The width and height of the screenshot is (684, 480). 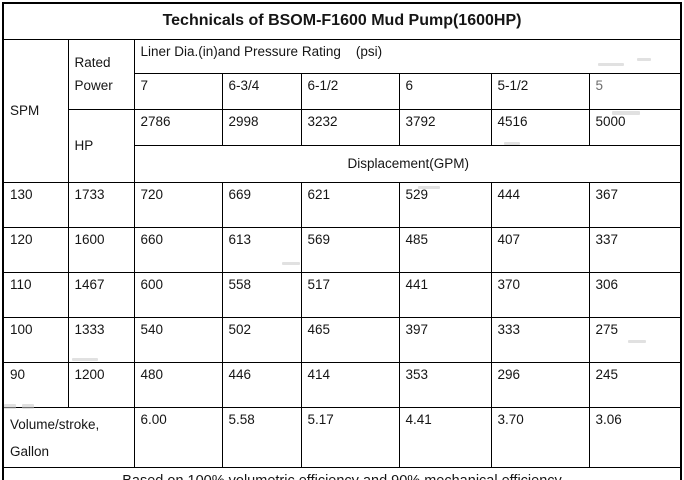 I want to click on displacement-value-cell: 529, so click(x=445, y=204).